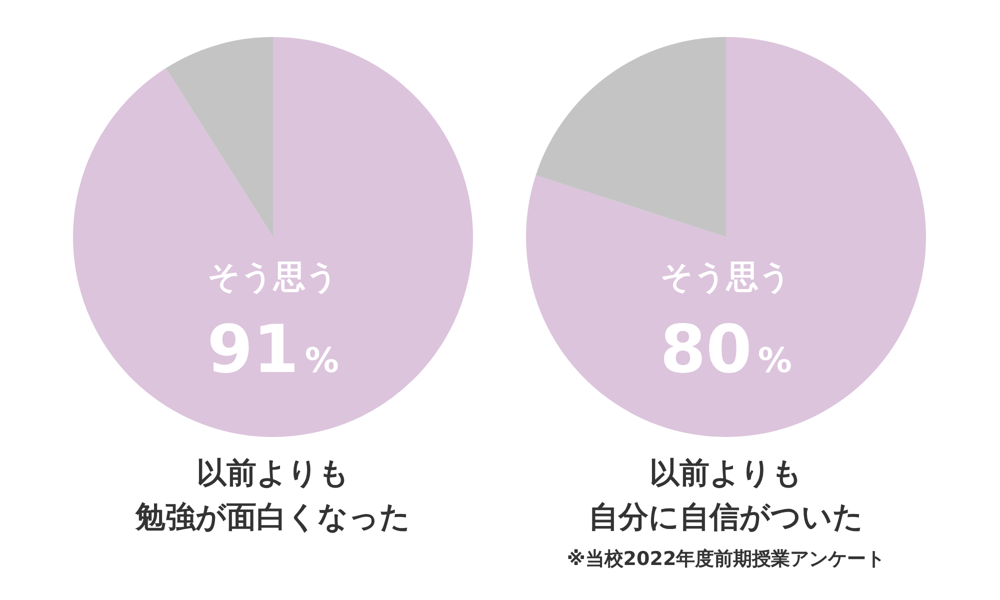 Image resolution: width=1000 pixels, height=600 pixels. What do you see at coordinates (726, 518) in the screenshot?
I see `text: 自分に自信がついた` at bounding box center [726, 518].